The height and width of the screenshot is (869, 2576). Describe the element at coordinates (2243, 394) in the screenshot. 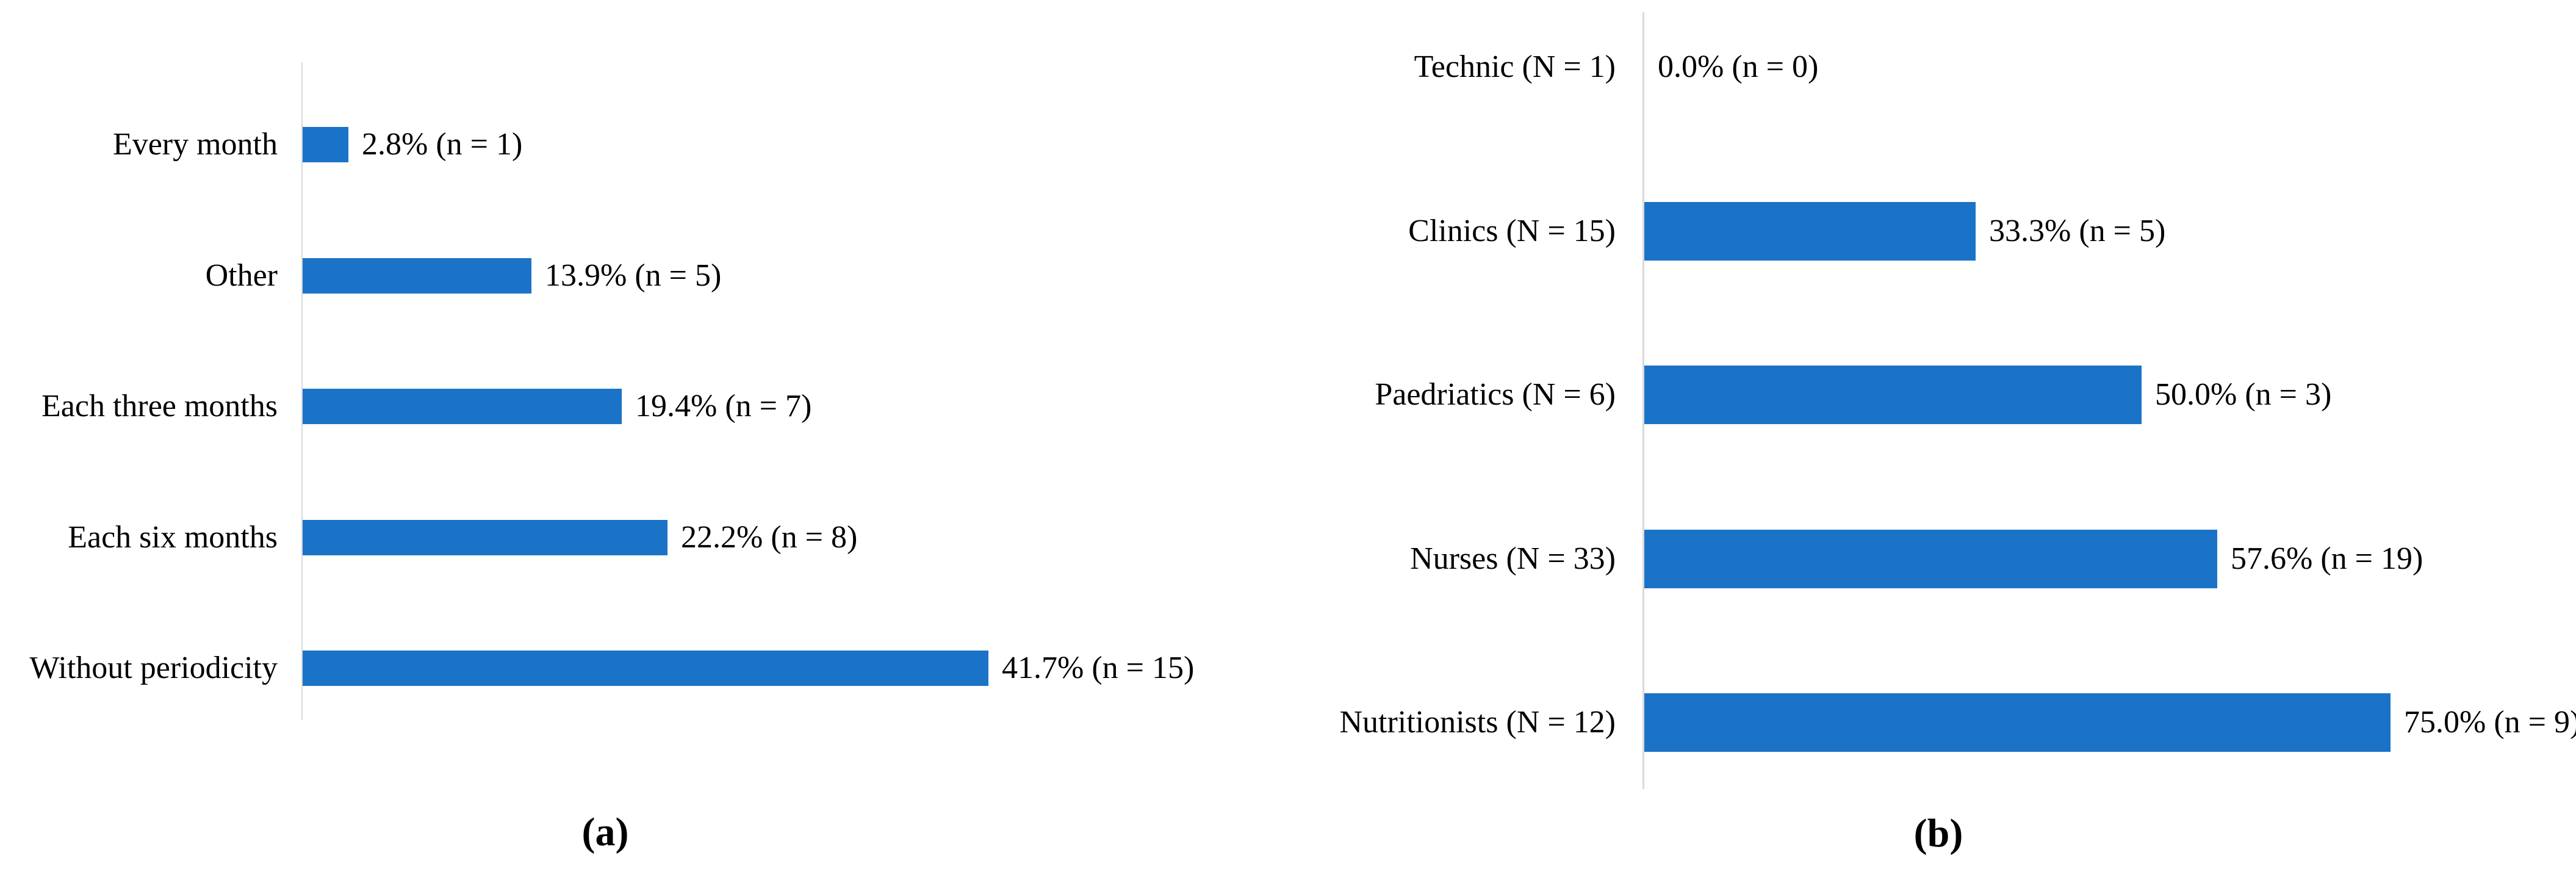

I see `value-label-b-2: 50.0% (n = 3)` at that location.